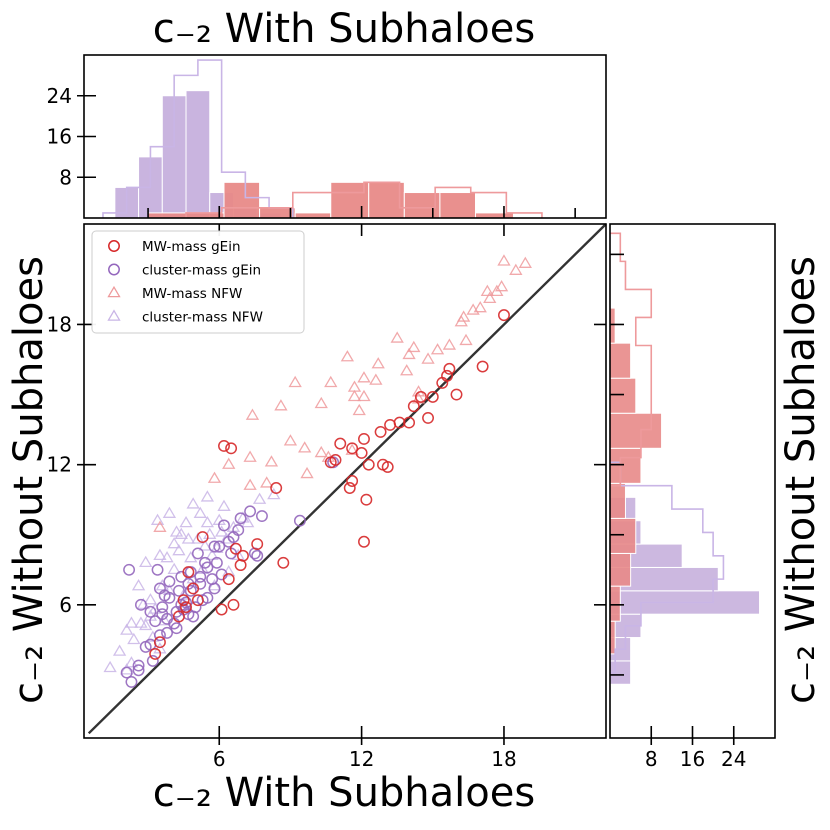 The width and height of the screenshot is (830, 830). I want to click on x-tick-label: 12, so click(361, 759).